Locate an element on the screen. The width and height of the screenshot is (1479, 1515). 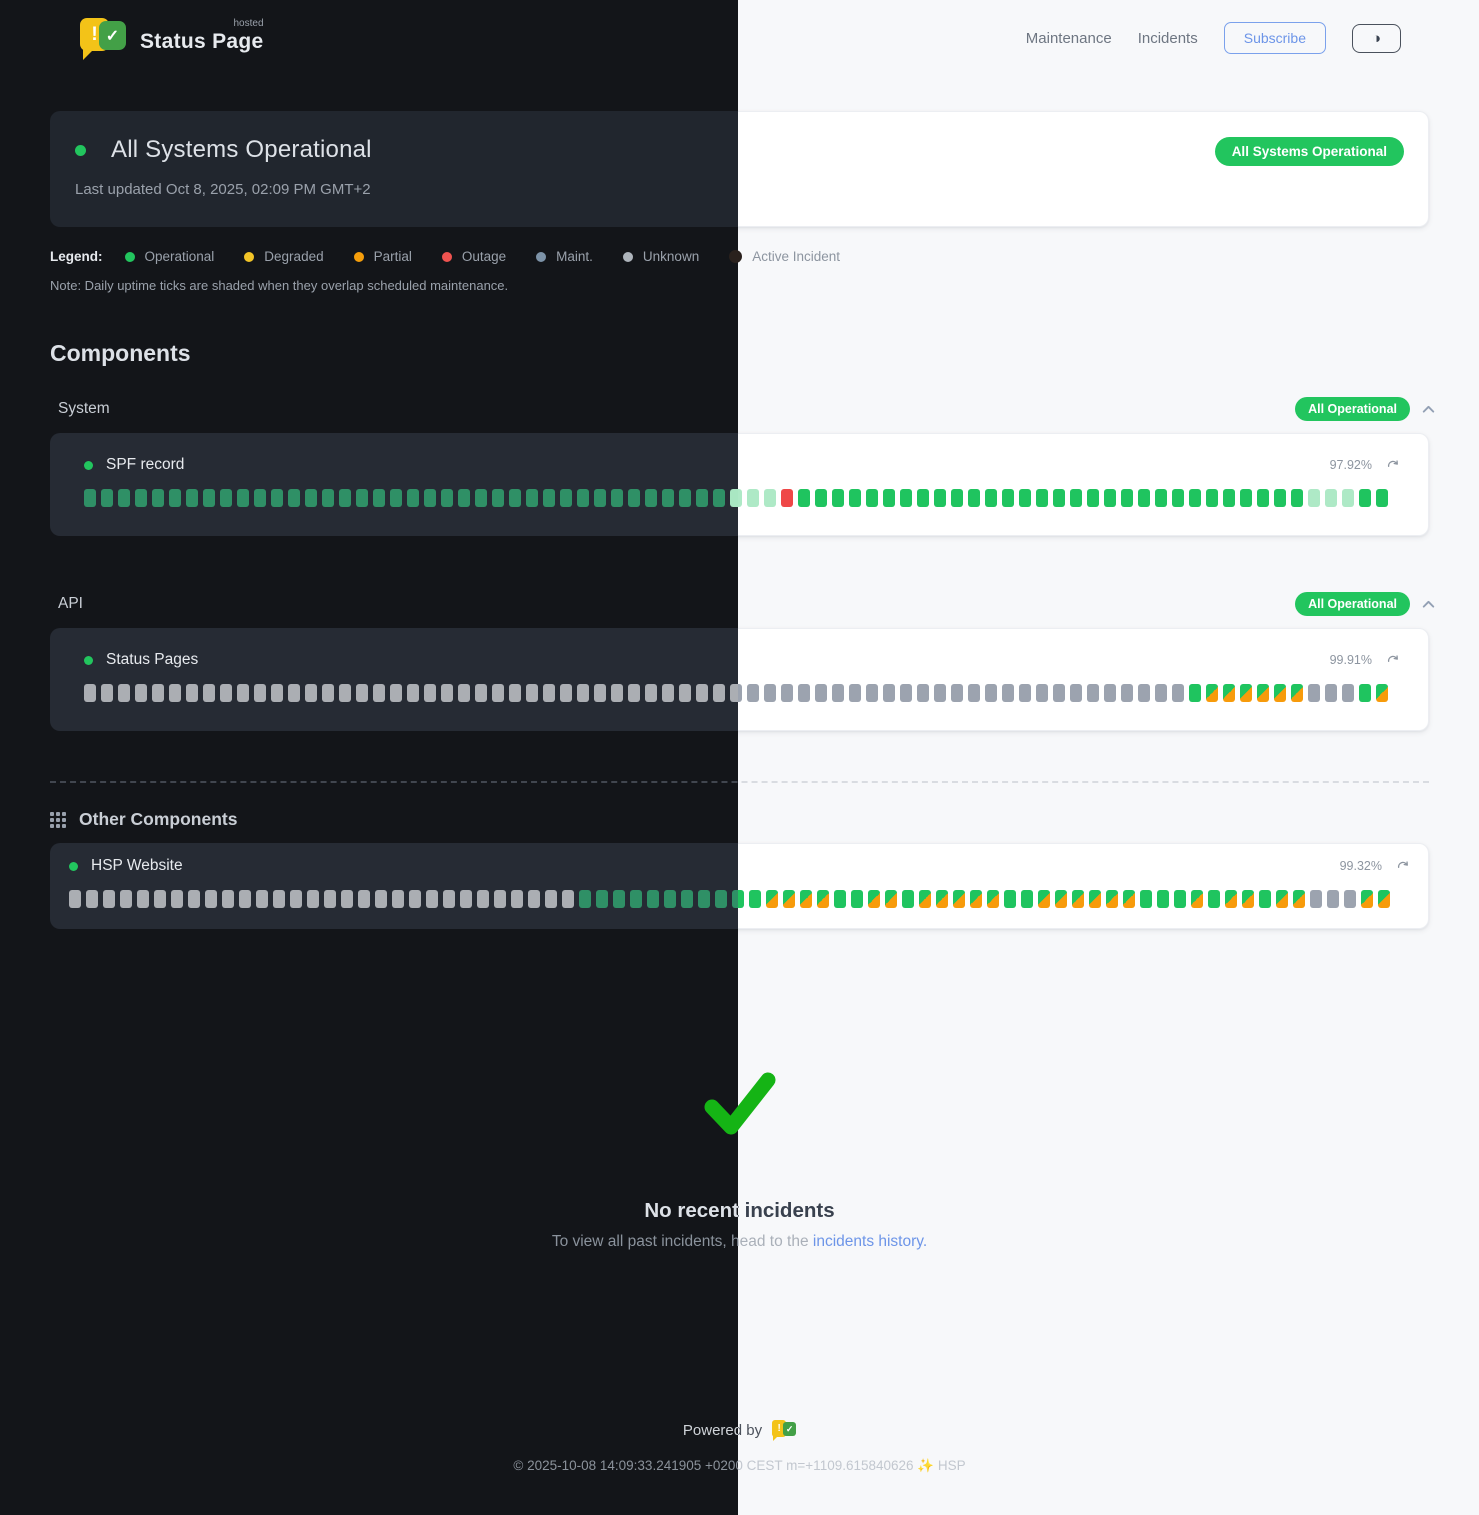
active-incident-dot-icon is located at coordinates (740, 256).